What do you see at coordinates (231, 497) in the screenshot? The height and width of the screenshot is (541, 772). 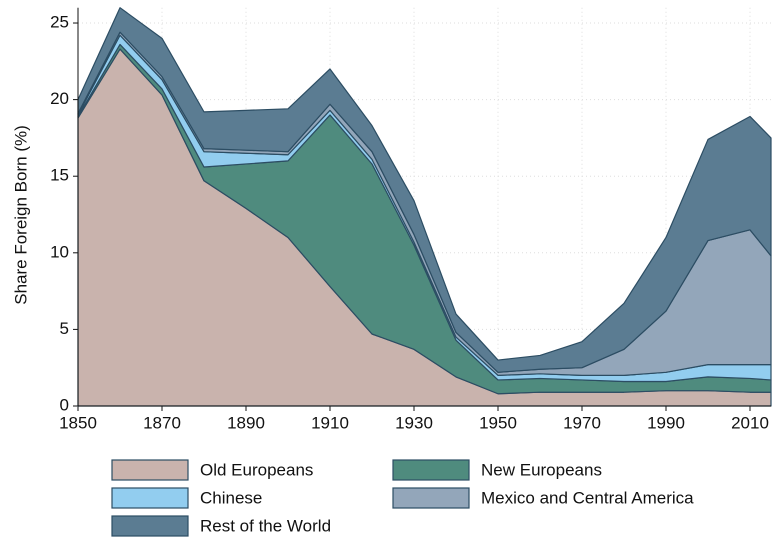 I see `legend-label: Chinese` at bounding box center [231, 497].